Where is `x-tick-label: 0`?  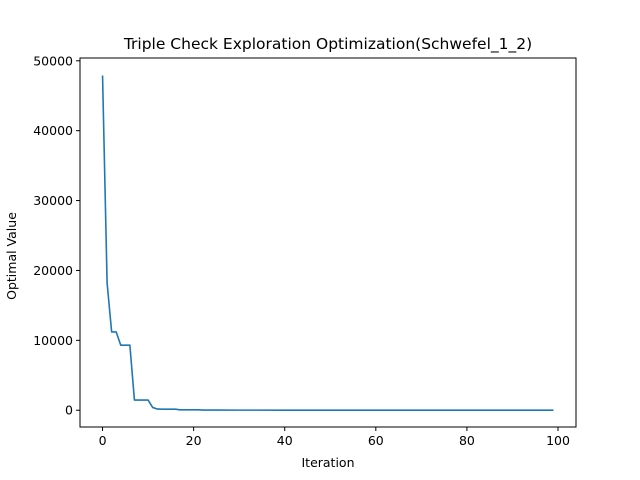
x-tick-label: 0 is located at coordinates (103, 440).